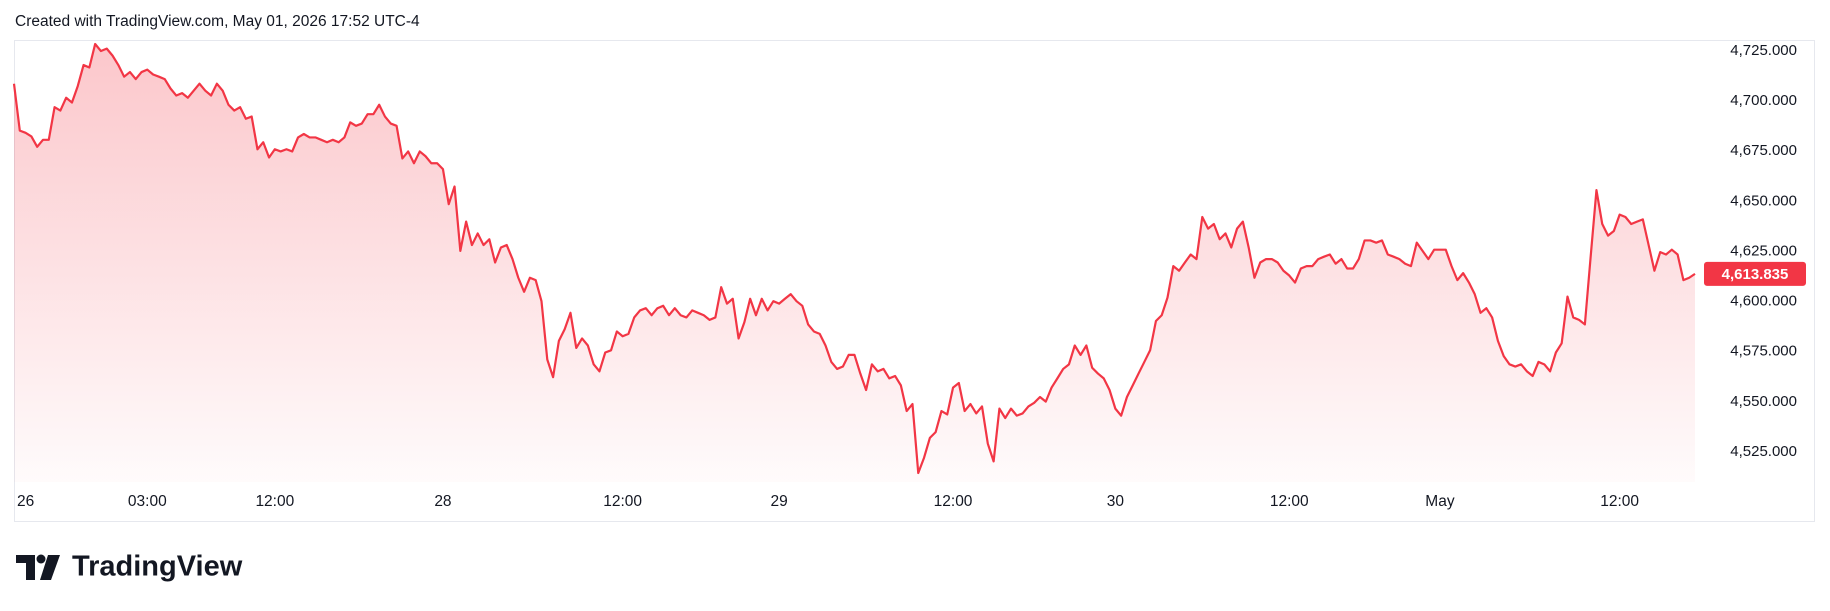 This screenshot has width=1830, height=611. I want to click on x-tick-label: May, so click(1440, 501).